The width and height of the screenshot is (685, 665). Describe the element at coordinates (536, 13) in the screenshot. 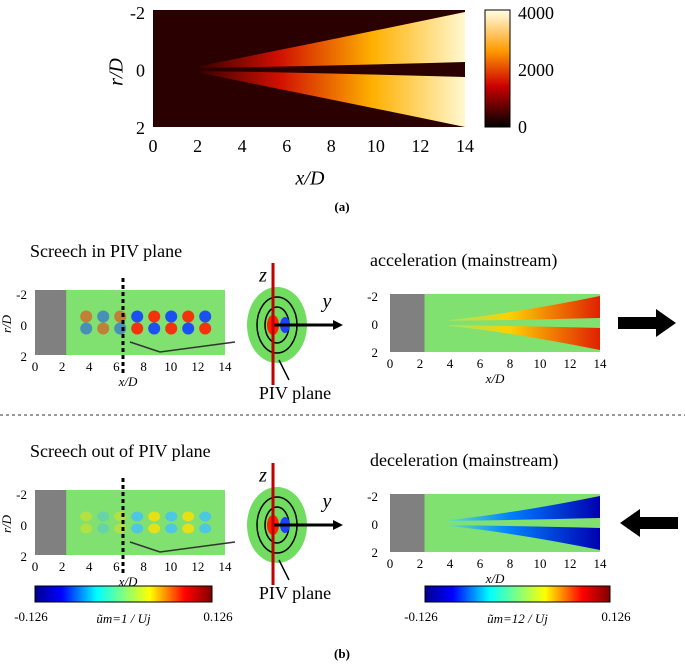

I see `colorbar-tick: 4000` at that location.